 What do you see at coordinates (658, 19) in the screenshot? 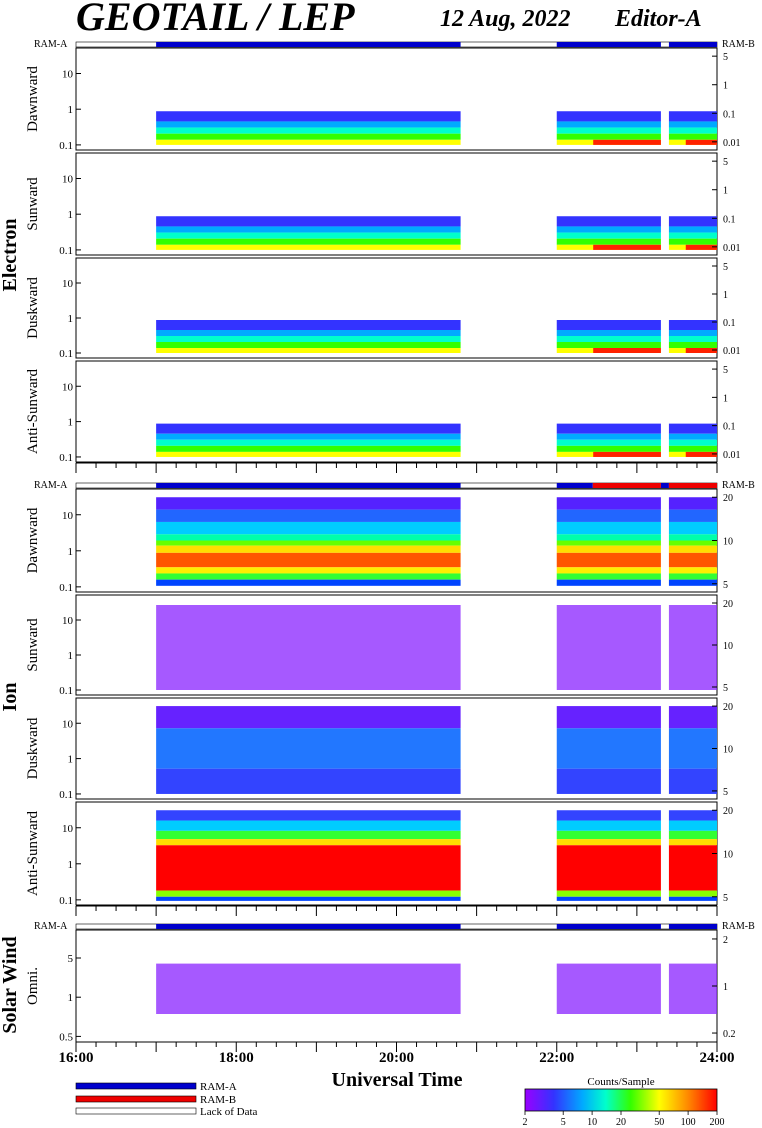
I see `editor-label: Editor-A` at bounding box center [658, 19].